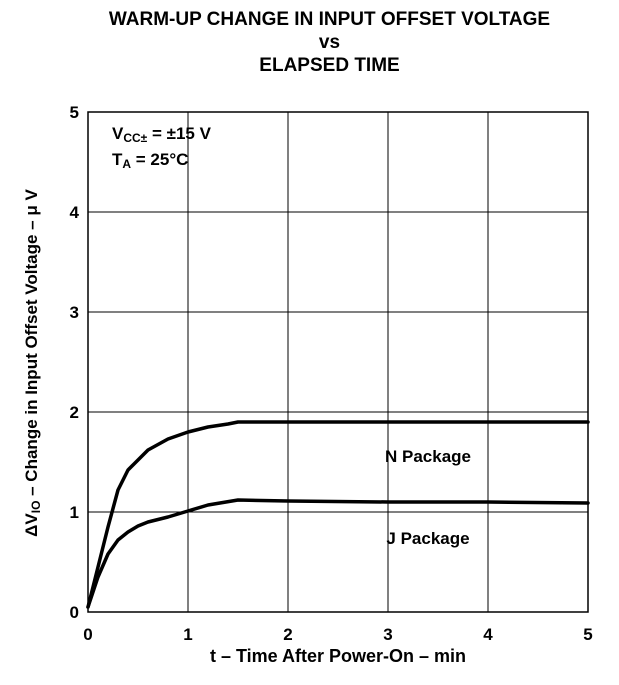  Describe the element at coordinates (161, 134) in the screenshot. I see `supply-voltage-condition: VCC± = ±15 V` at that location.